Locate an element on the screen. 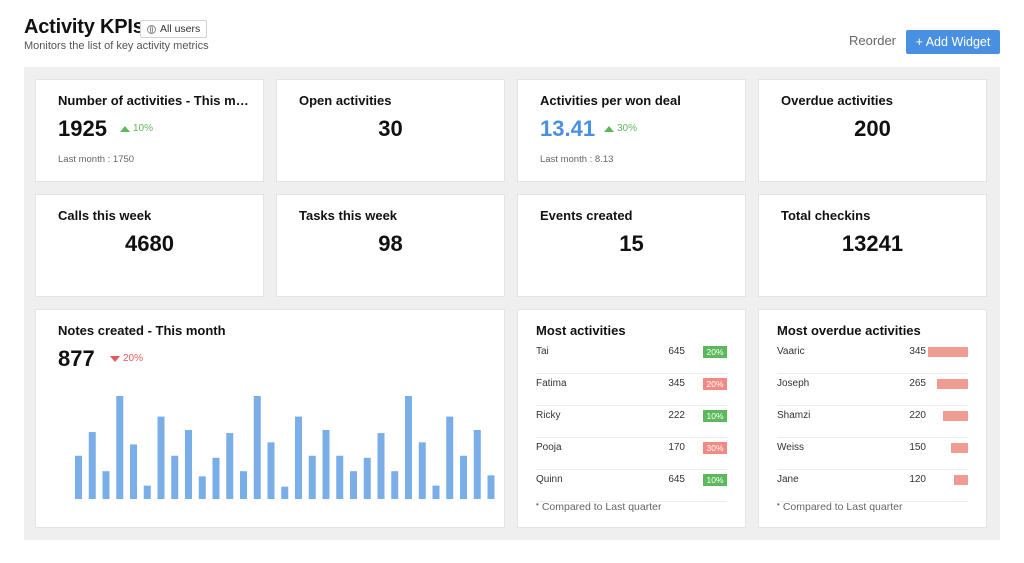 The image size is (1024, 563). globe-icon is located at coordinates (151, 29).